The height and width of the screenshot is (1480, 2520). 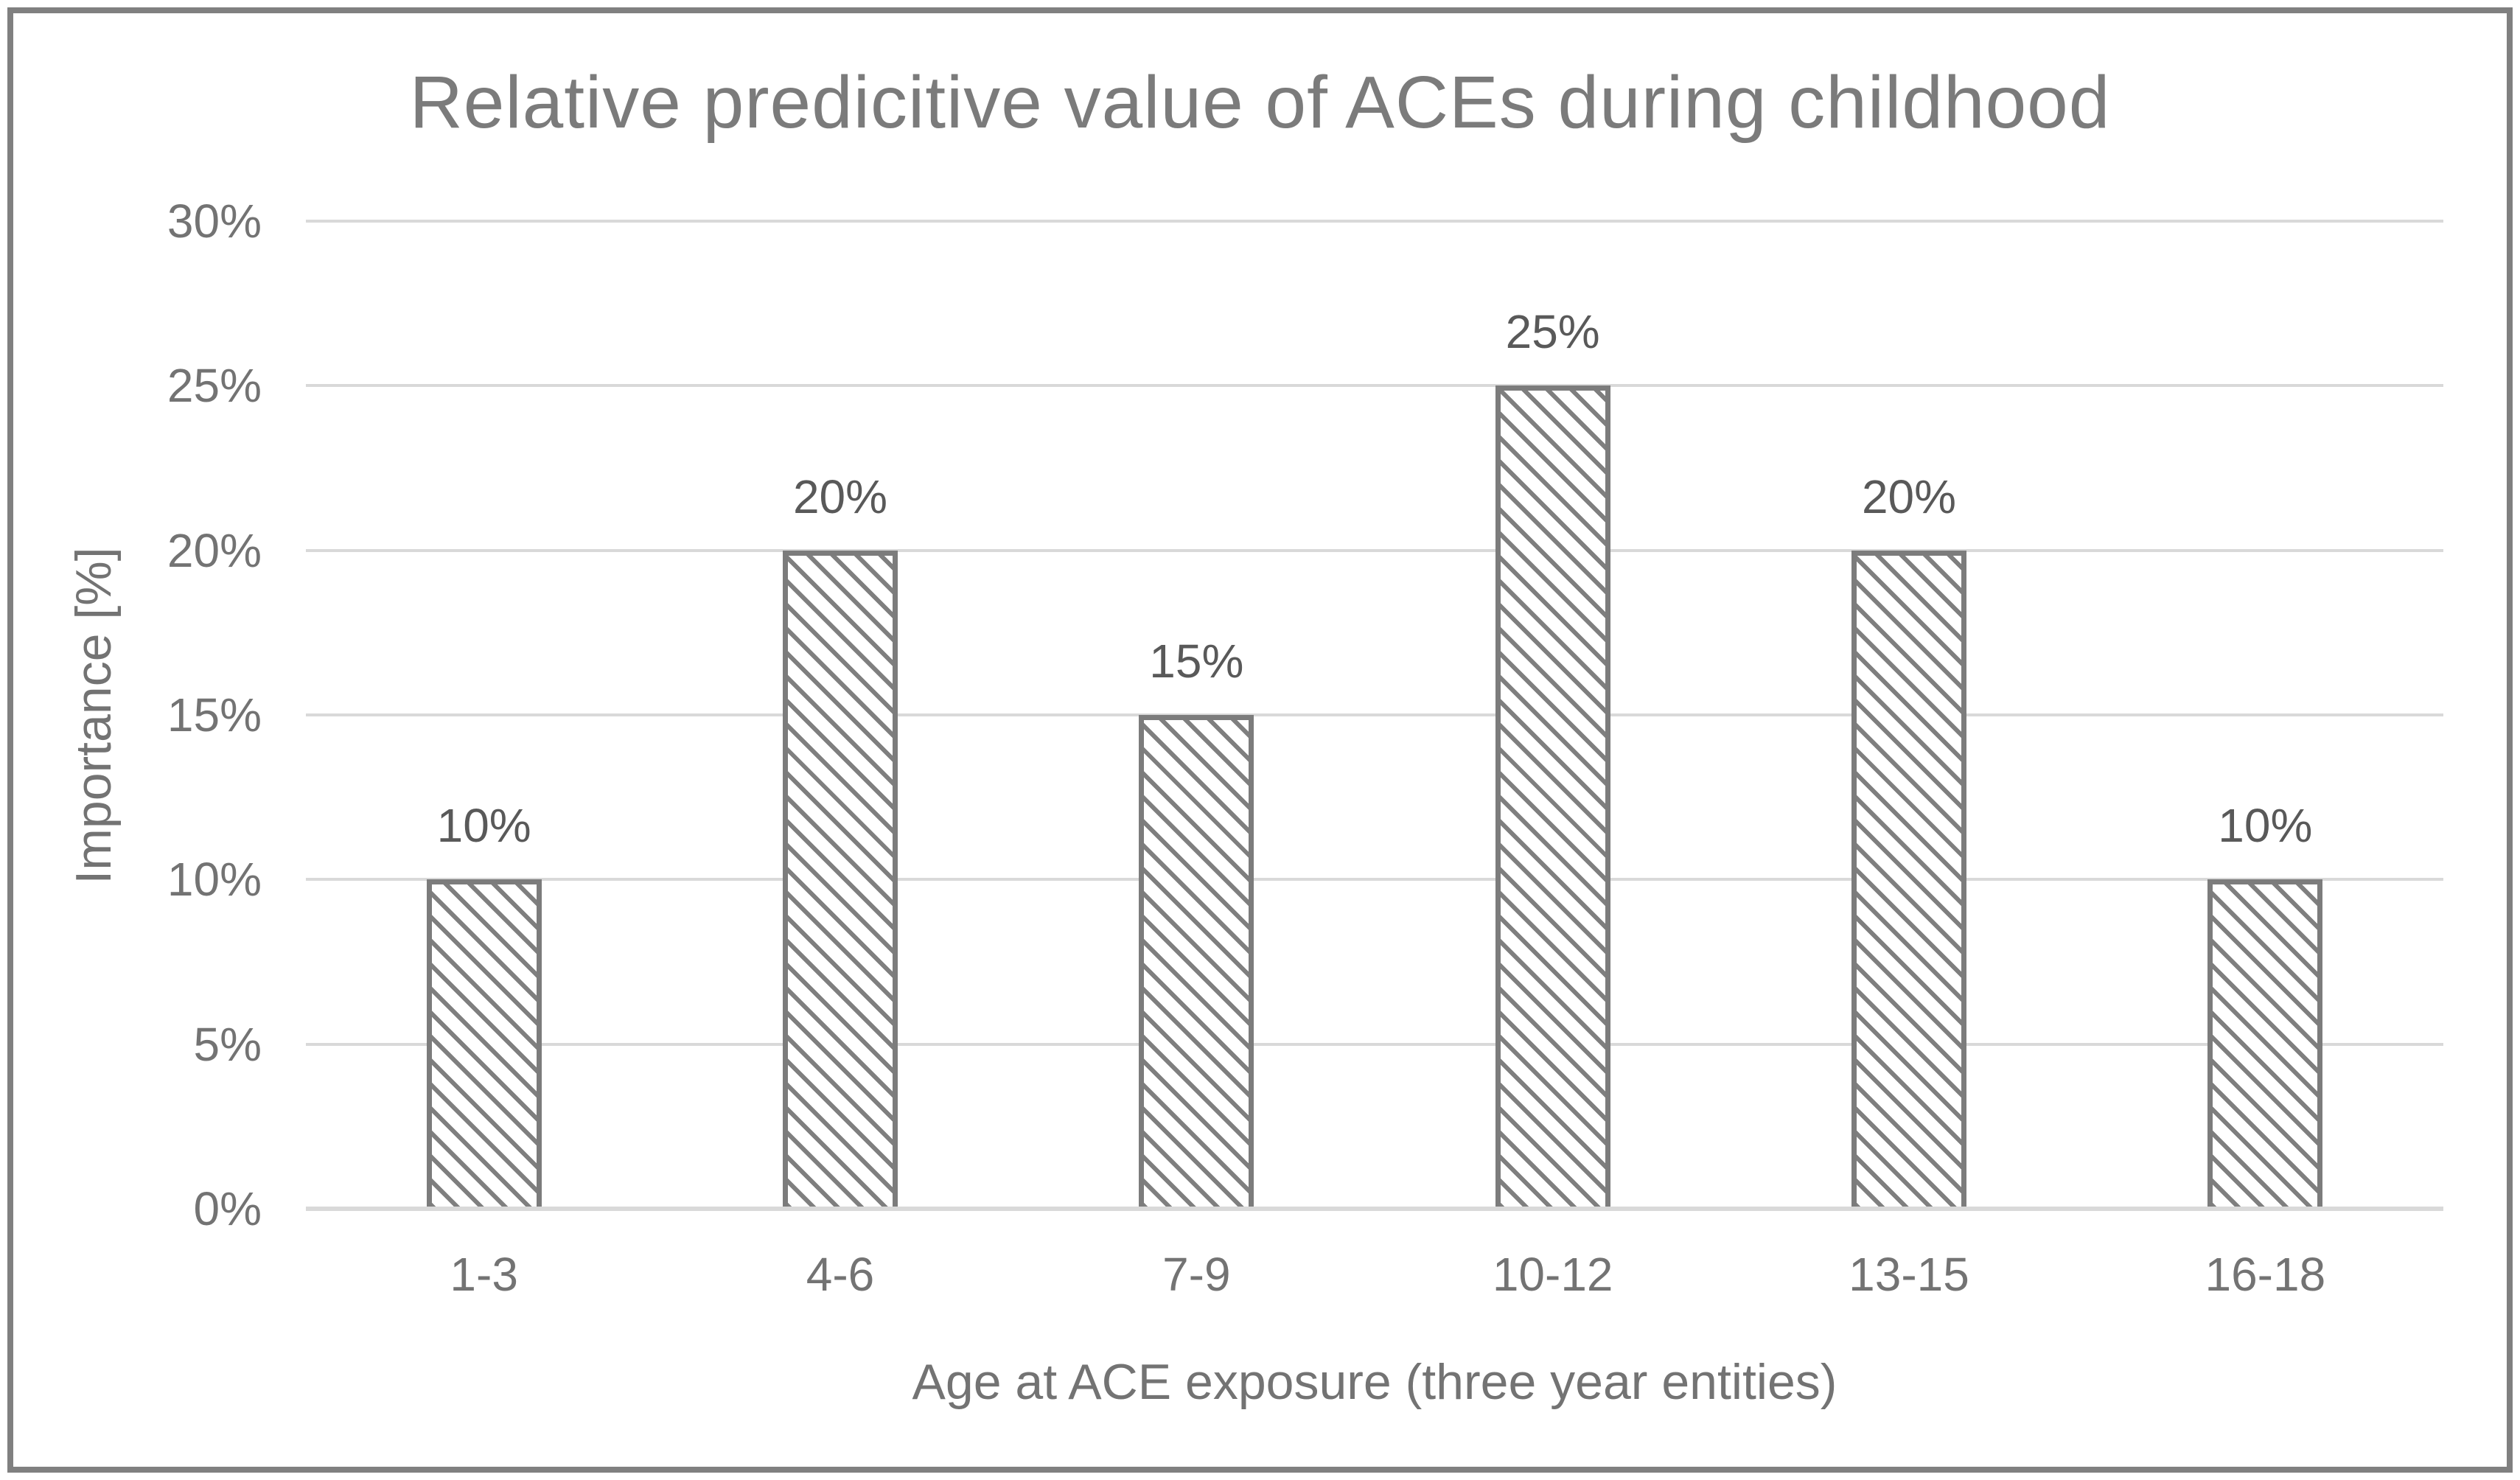 I want to click on x-tick-label: 7-9, so click(x=1196, y=1274).